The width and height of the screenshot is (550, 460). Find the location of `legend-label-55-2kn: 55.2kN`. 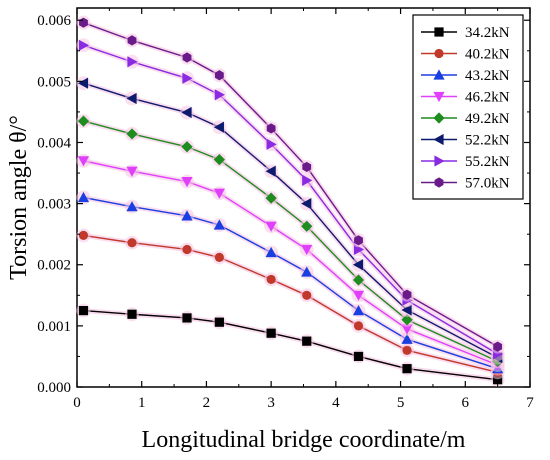

legend-label-55-2kn: 55.2kN is located at coordinates (487, 162).